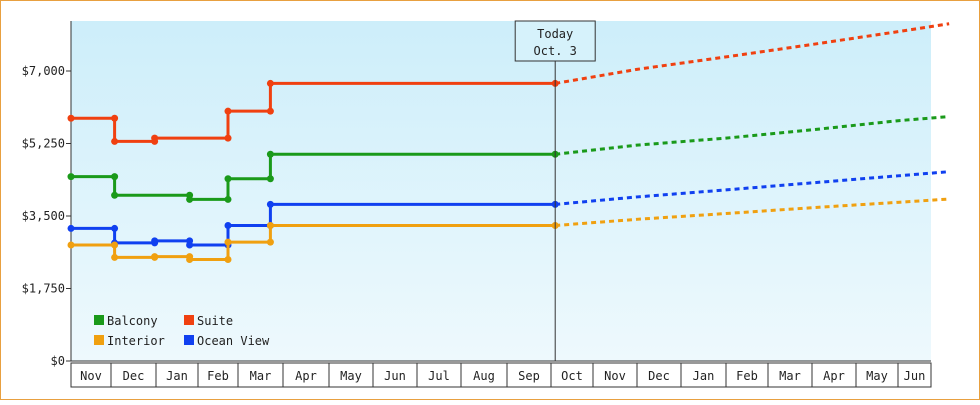 Image resolution: width=980 pixels, height=405 pixels. Describe the element at coordinates (189, 320) in the screenshot. I see `legend-swatch-suite` at that location.